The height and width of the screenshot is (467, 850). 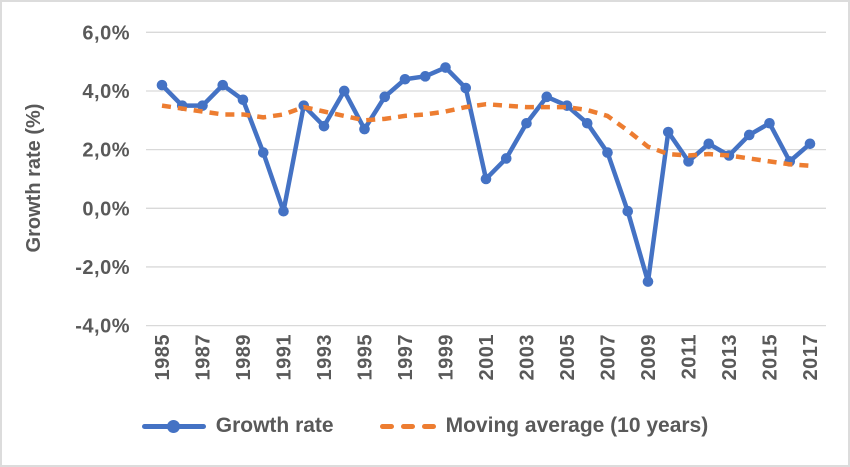 What do you see at coordinates (274, 425) in the screenshot?
I see `legend-label-growth-rate: Growth rate` at bounding box center [274, 425].